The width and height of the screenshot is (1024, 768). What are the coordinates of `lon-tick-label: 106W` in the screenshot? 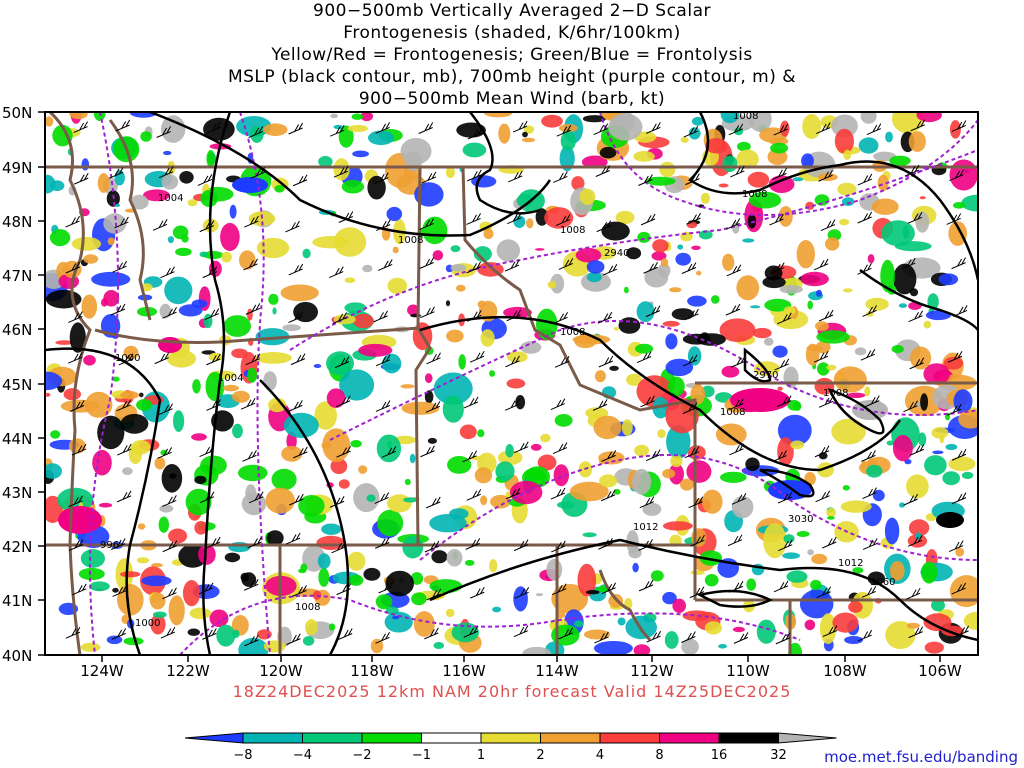 It's located at (940, 671).